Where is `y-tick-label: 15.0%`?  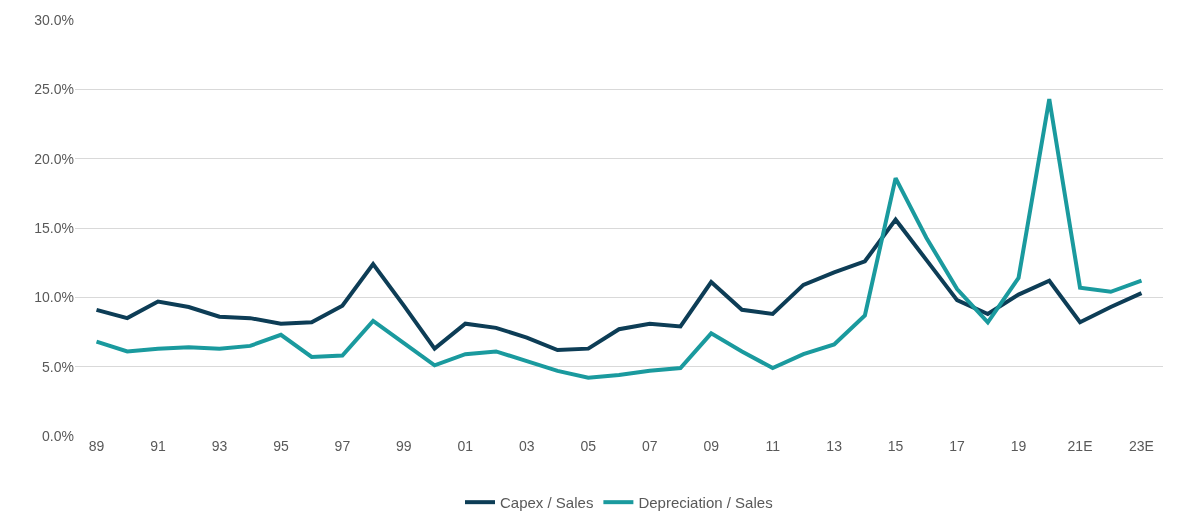 y-tick-label: 15.0% is located at coordinates (54, 227).